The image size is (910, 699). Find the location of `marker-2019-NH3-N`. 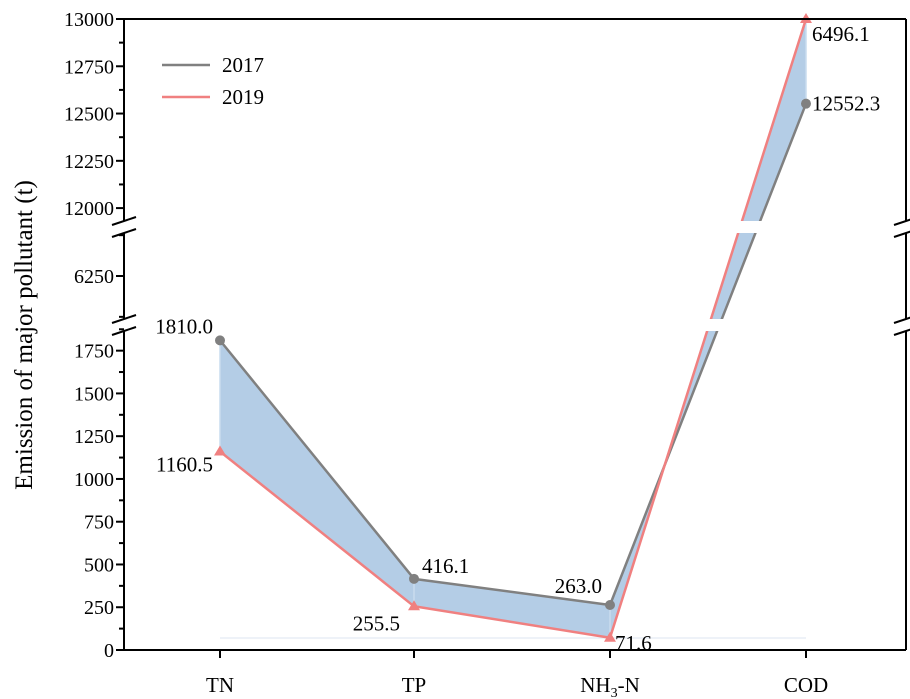

marker-2019-NH3-N is located at coordinates (610, 636).